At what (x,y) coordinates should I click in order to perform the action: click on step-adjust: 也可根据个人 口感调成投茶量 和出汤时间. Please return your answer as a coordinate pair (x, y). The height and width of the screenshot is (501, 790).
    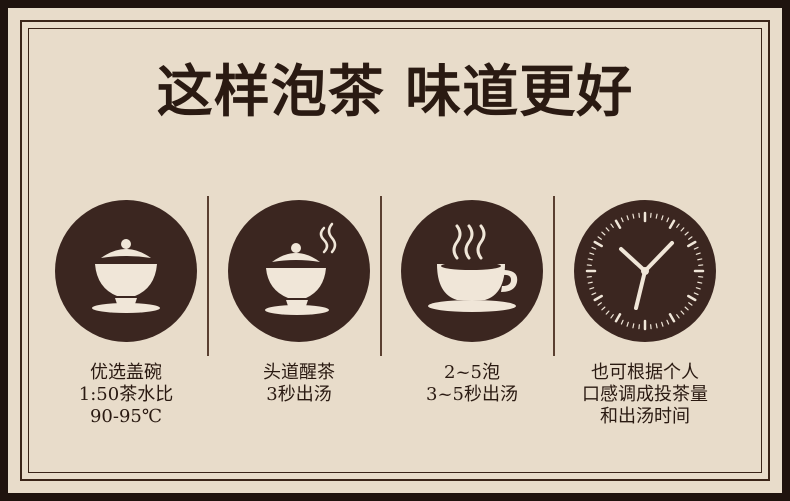
    Looking at the image, I should click on (645, 314).